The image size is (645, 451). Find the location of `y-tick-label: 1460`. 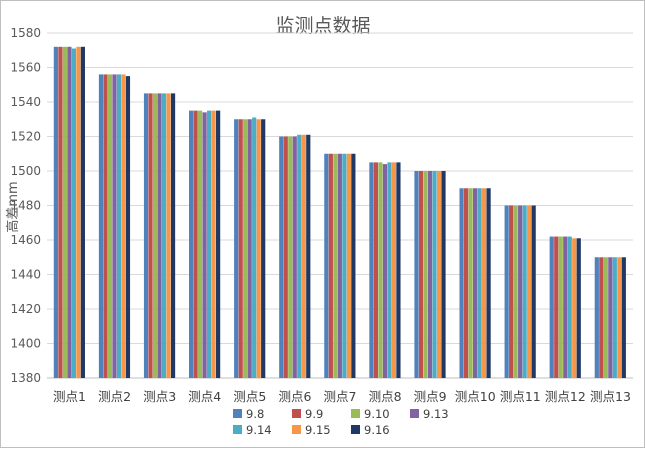

y-tick-label: 1460 is located at coordinates (25, 240).